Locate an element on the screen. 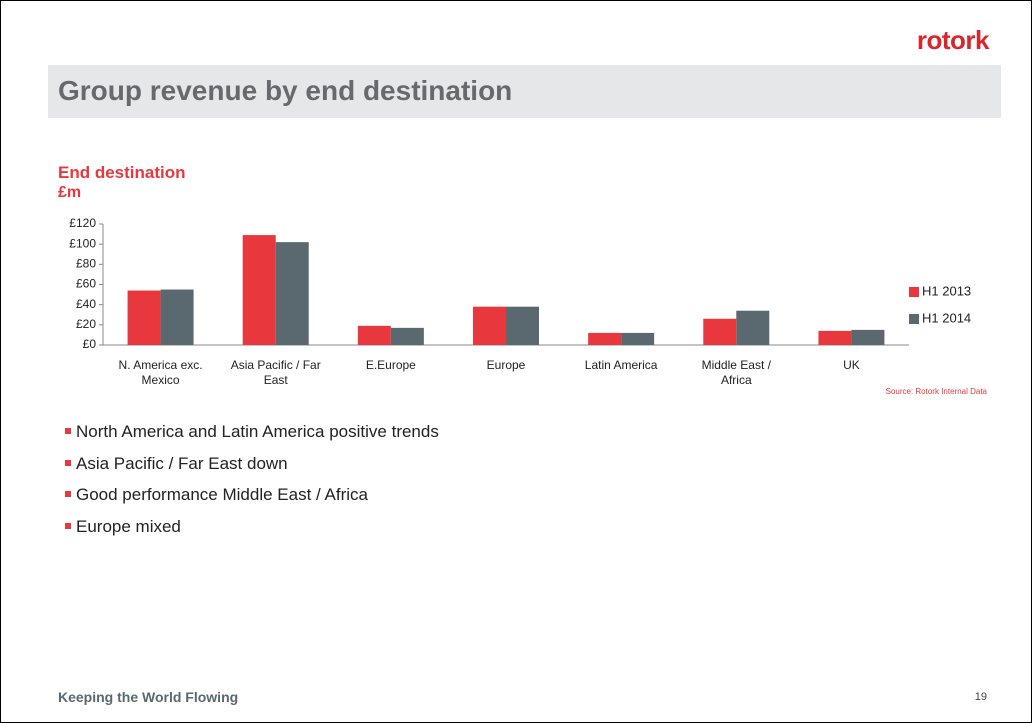  x-tick-label: Middle East / Africa is located at coordinates (736, 372).